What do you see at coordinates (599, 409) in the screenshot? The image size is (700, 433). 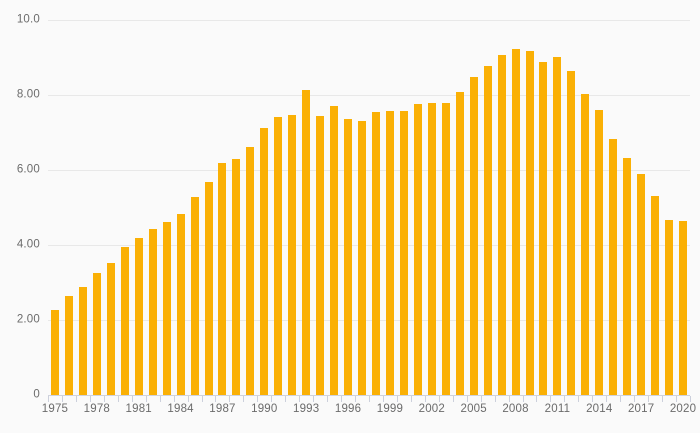 I see `x-tick-label: 2014` at bounding box center [599, 409].